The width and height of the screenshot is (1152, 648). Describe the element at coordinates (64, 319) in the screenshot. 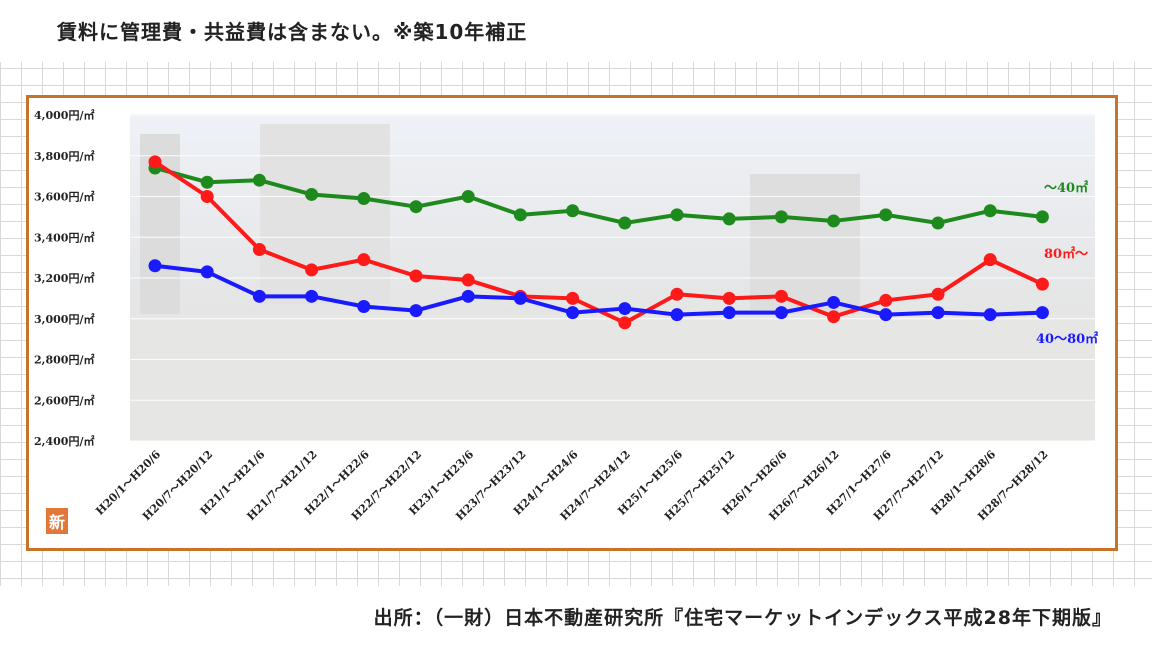

I see `y-tick-label: 3,000円/㎡` at that location.